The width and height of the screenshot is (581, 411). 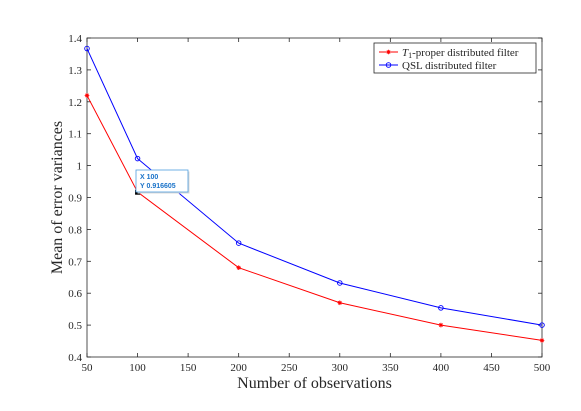 I want to click on y-tick-label: 1.1, so click(x=75, y=135).